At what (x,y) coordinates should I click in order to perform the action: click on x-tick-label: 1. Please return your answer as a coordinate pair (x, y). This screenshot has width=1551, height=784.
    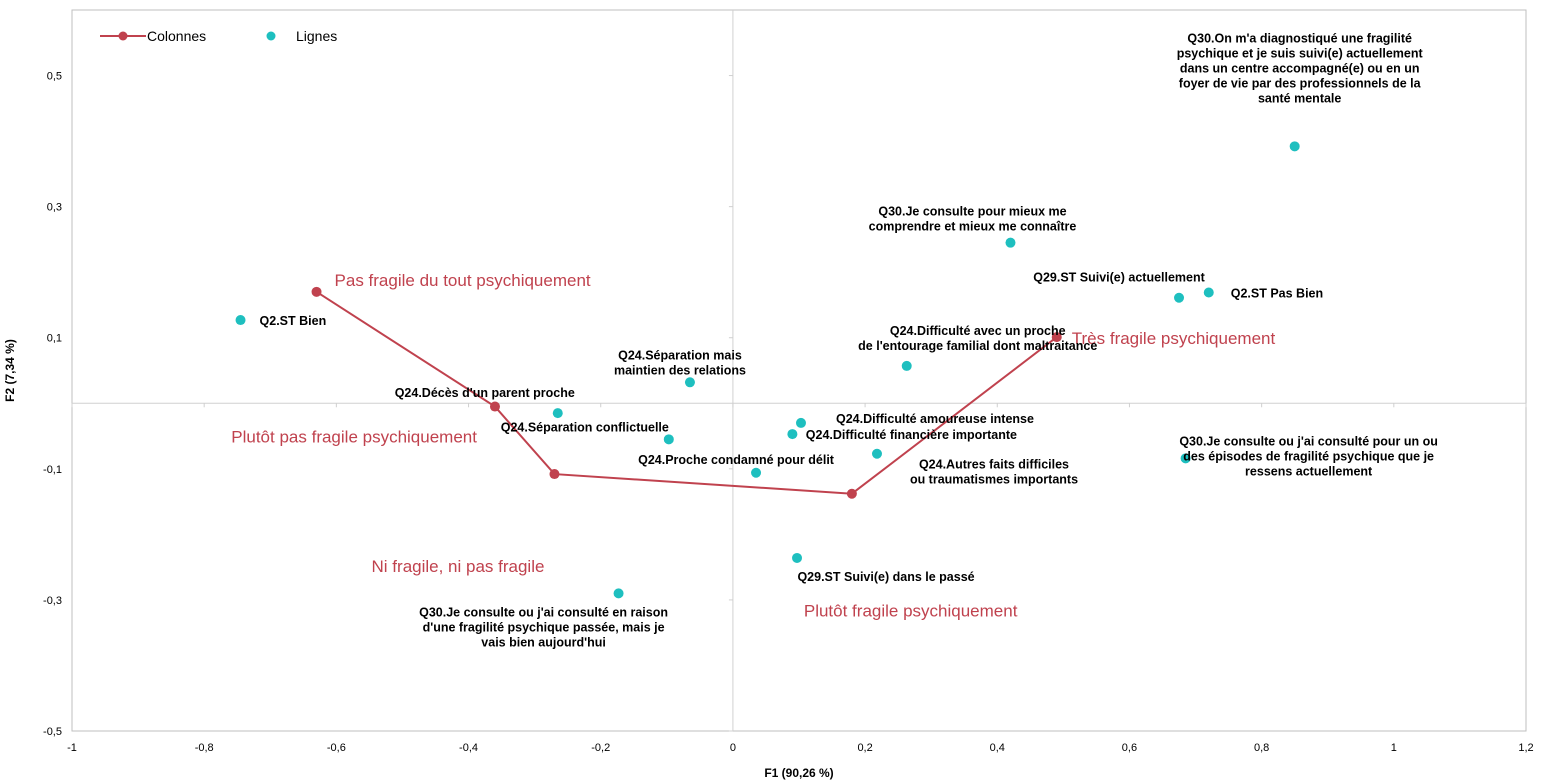
    Looking at the image, I should click on (1394, 748).